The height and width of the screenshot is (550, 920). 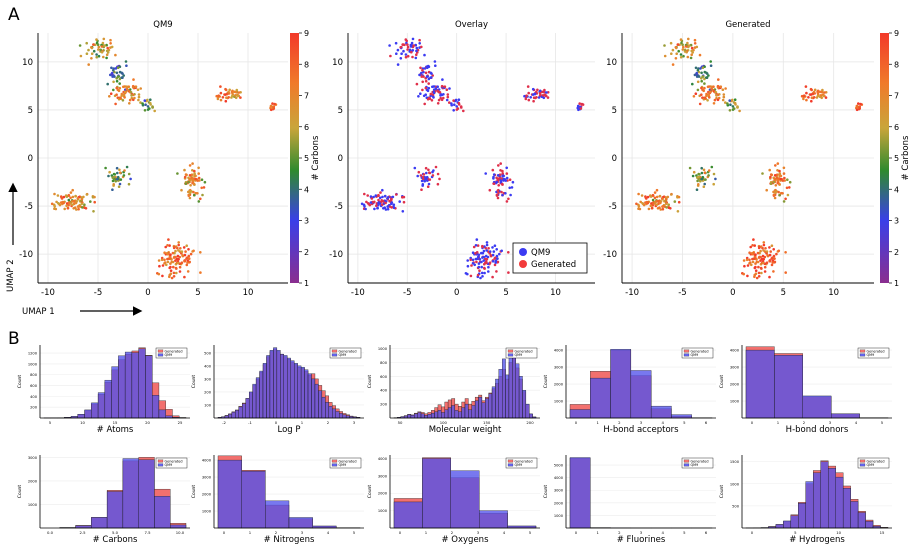 I want to click on x-axis-label: # Oxygens, so click(x=465, y=540).